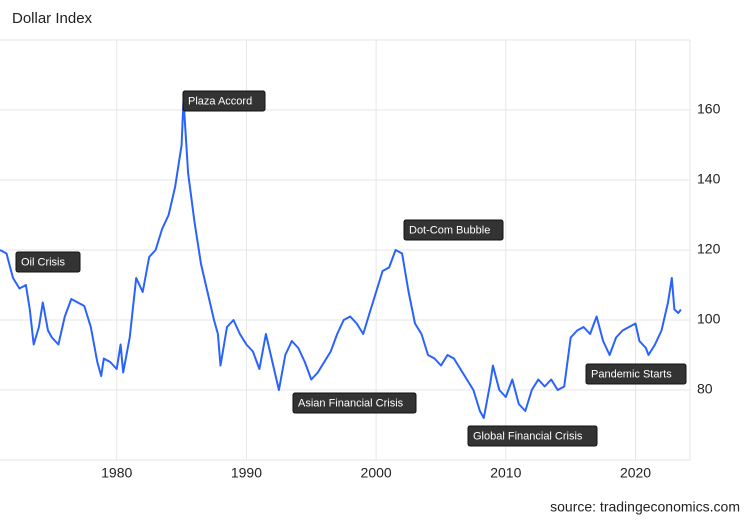 The height and width of the screenshot is (520, 750). I want to click on y-tick-label: 120, so click(709, 249).